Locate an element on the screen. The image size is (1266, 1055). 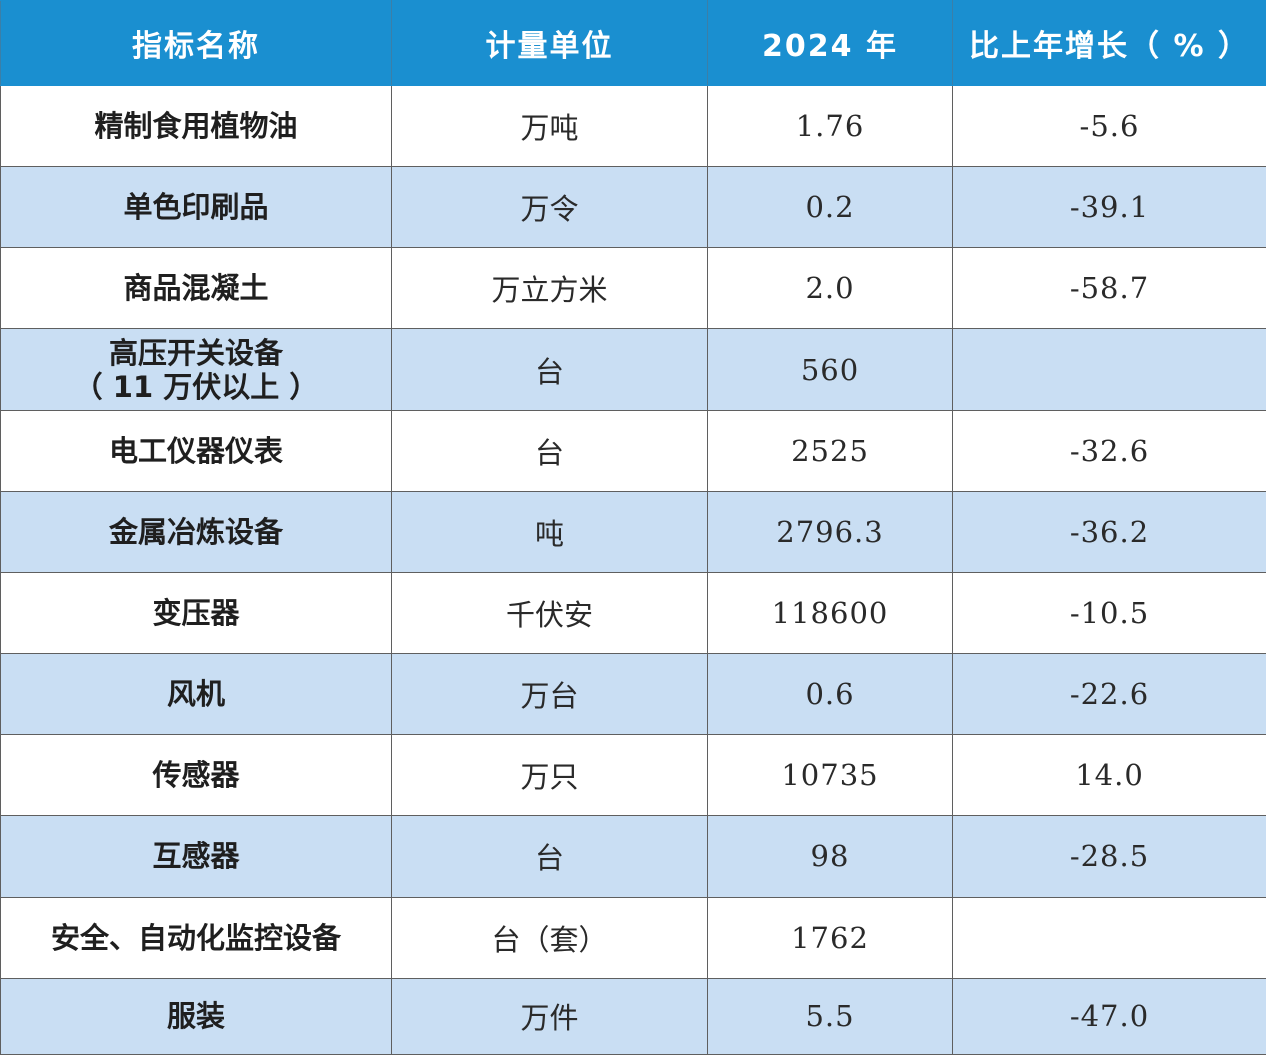
growth-percent: -5.6 is located at coordinates (1109, 126).